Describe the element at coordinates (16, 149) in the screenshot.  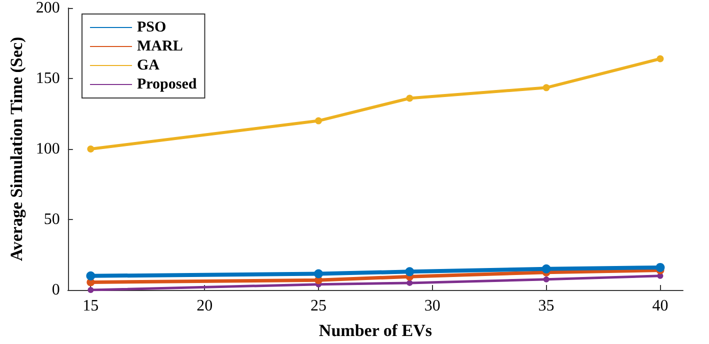
I see `y-axis-title: Average Simulation Time (Sec)` at that location.